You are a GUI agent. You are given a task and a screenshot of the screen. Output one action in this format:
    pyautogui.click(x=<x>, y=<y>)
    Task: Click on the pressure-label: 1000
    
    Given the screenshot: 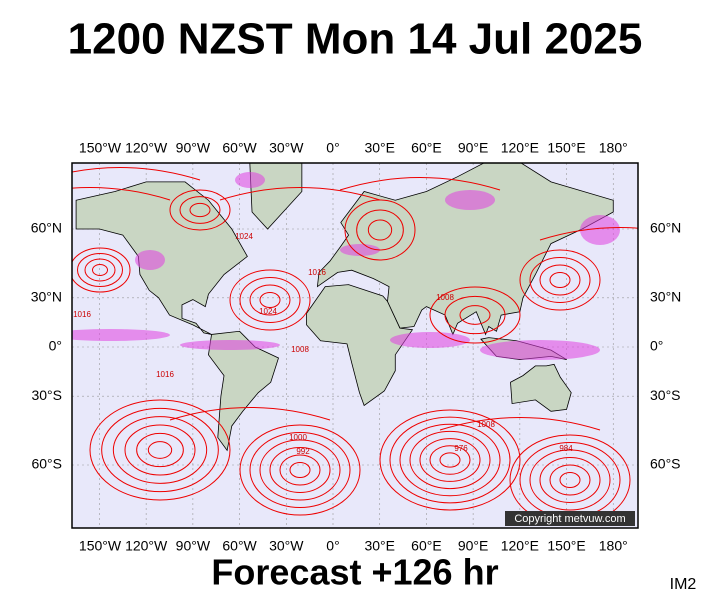 What is the action you would take?
    pyautogui.click(x=298, y=437)
    